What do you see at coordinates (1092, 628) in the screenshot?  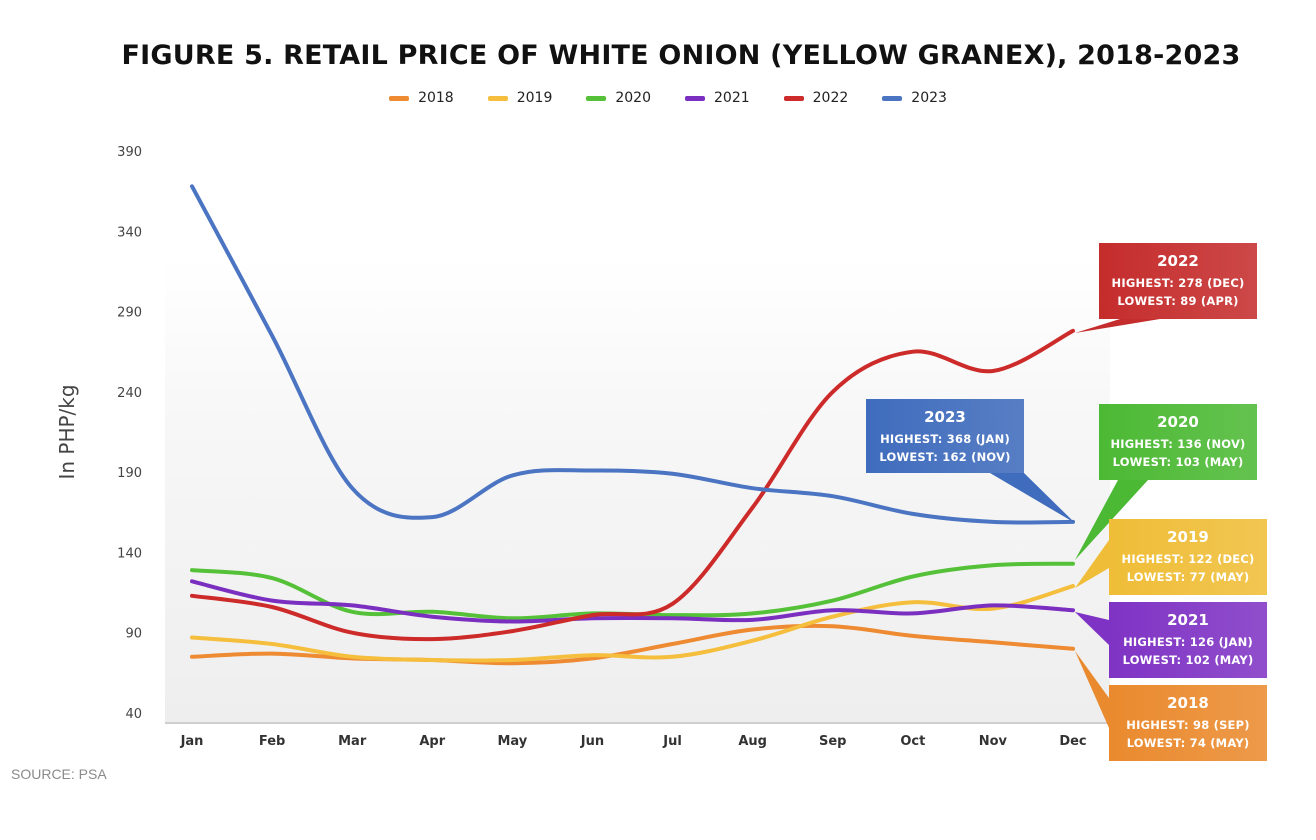 I see `callout-pointer-2021` at bounding box center [1092, 628].